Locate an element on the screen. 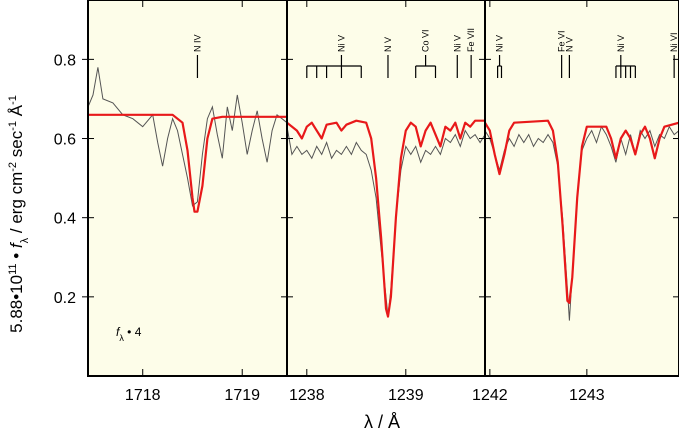  ylabel-units-sup2: -1 is located at coordinates (13, 126).